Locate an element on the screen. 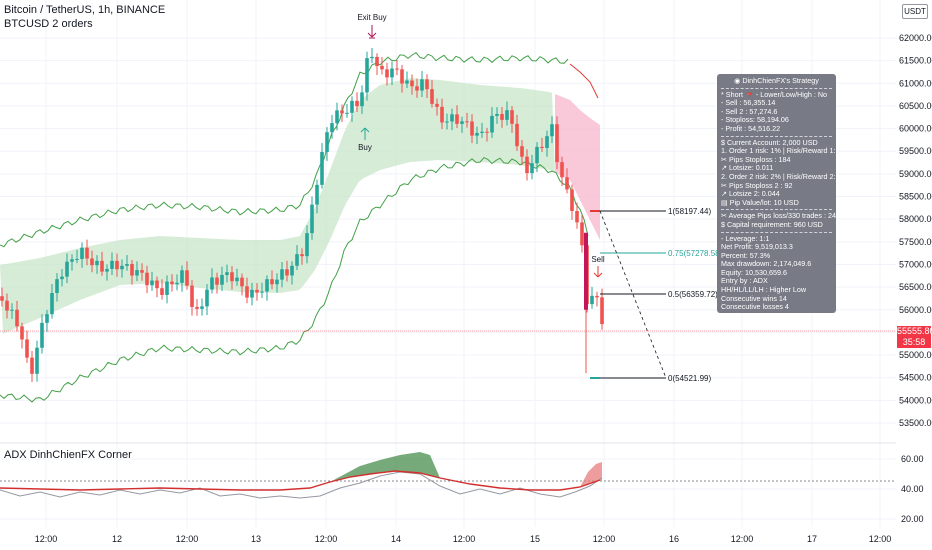  exit-buy-label: Exit Buy is located at coordinates (371, 17).